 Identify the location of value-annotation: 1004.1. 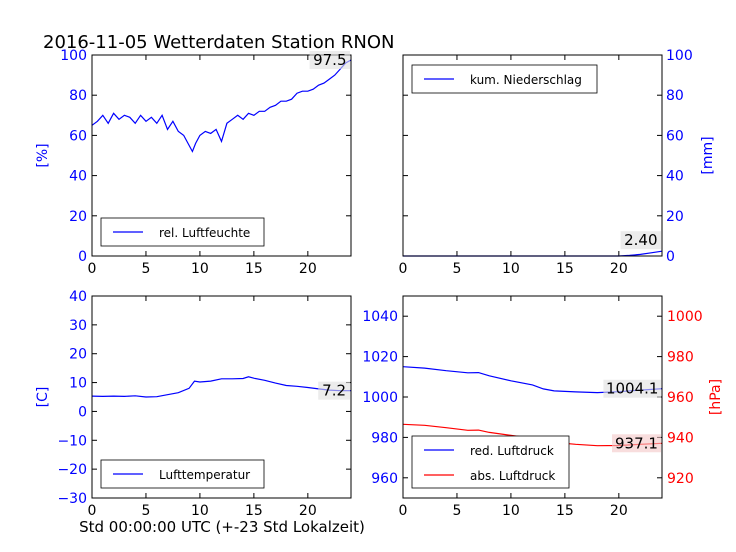
(632, 388).